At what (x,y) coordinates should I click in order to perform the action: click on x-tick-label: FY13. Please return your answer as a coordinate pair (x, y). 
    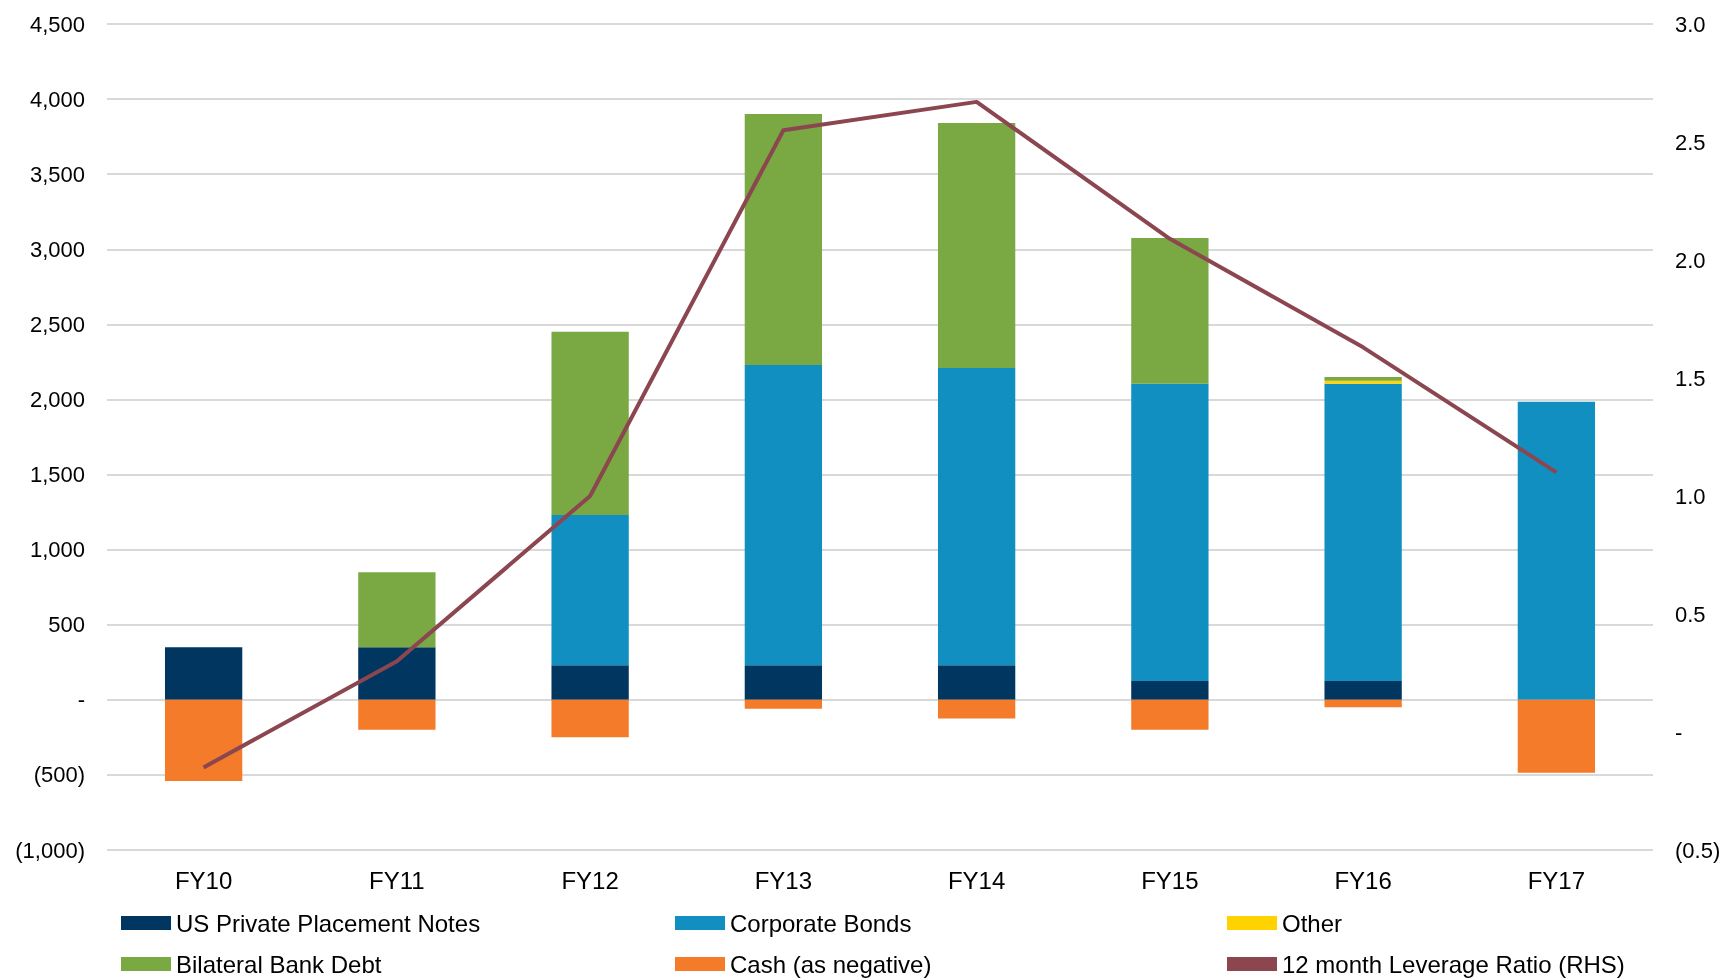
    Looking at the image, I should click on (783, 880).